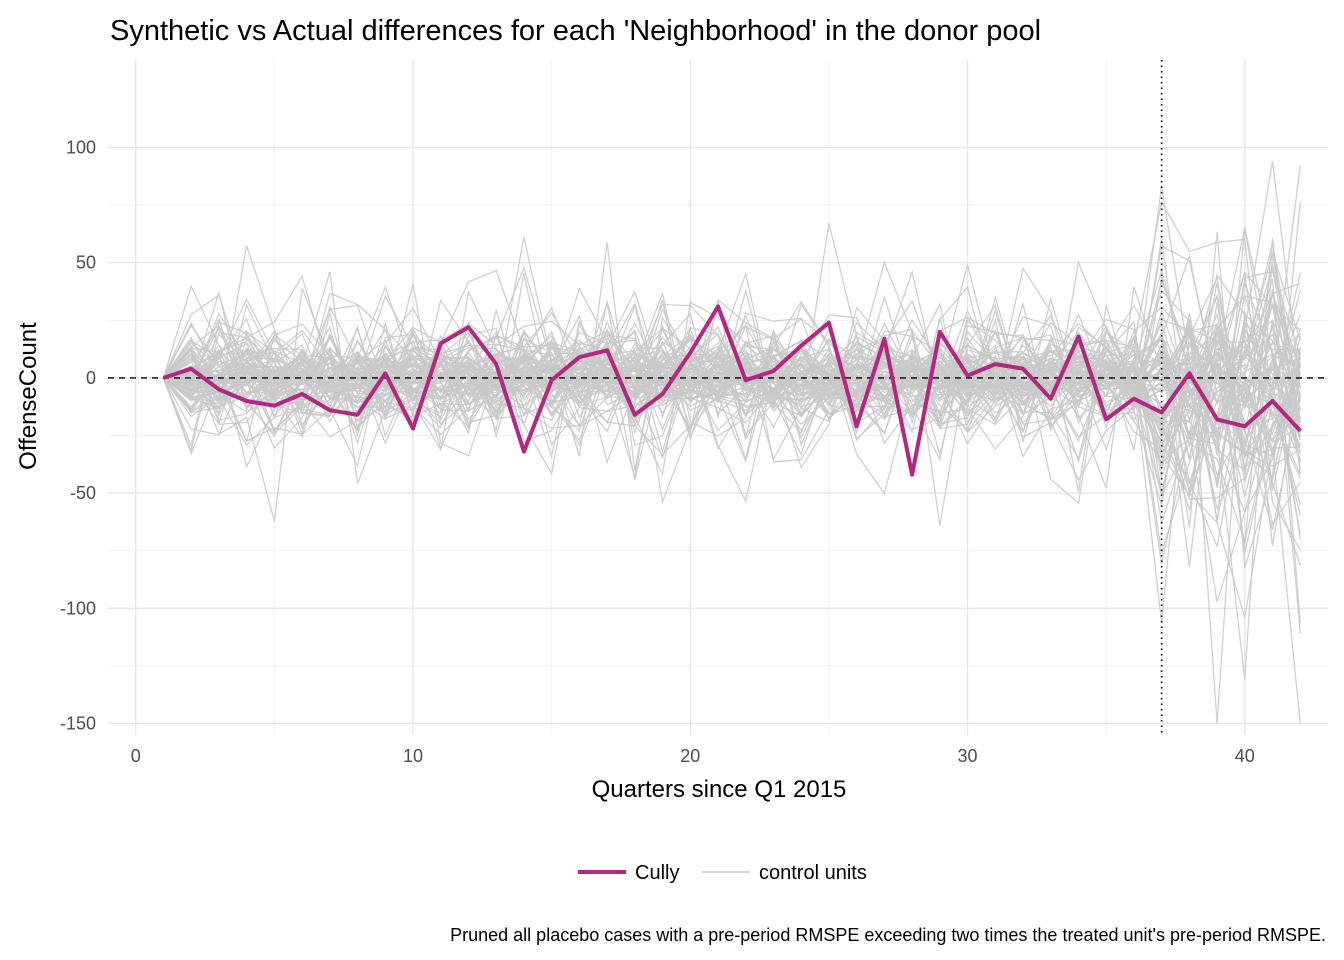  Describe the element at coordinates (86, 263) in the screenshot. I see `y-tick-label: 50` at that location.